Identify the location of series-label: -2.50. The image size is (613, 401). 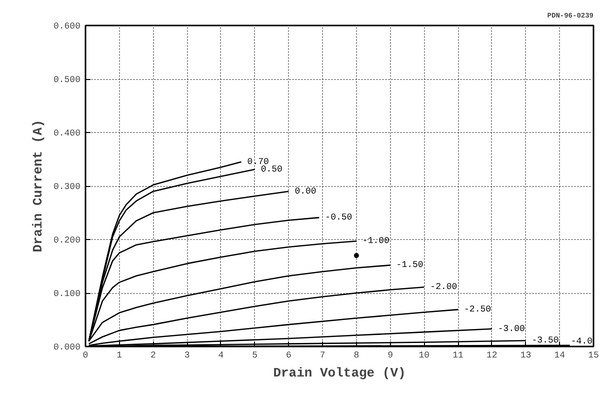
(478, 309).